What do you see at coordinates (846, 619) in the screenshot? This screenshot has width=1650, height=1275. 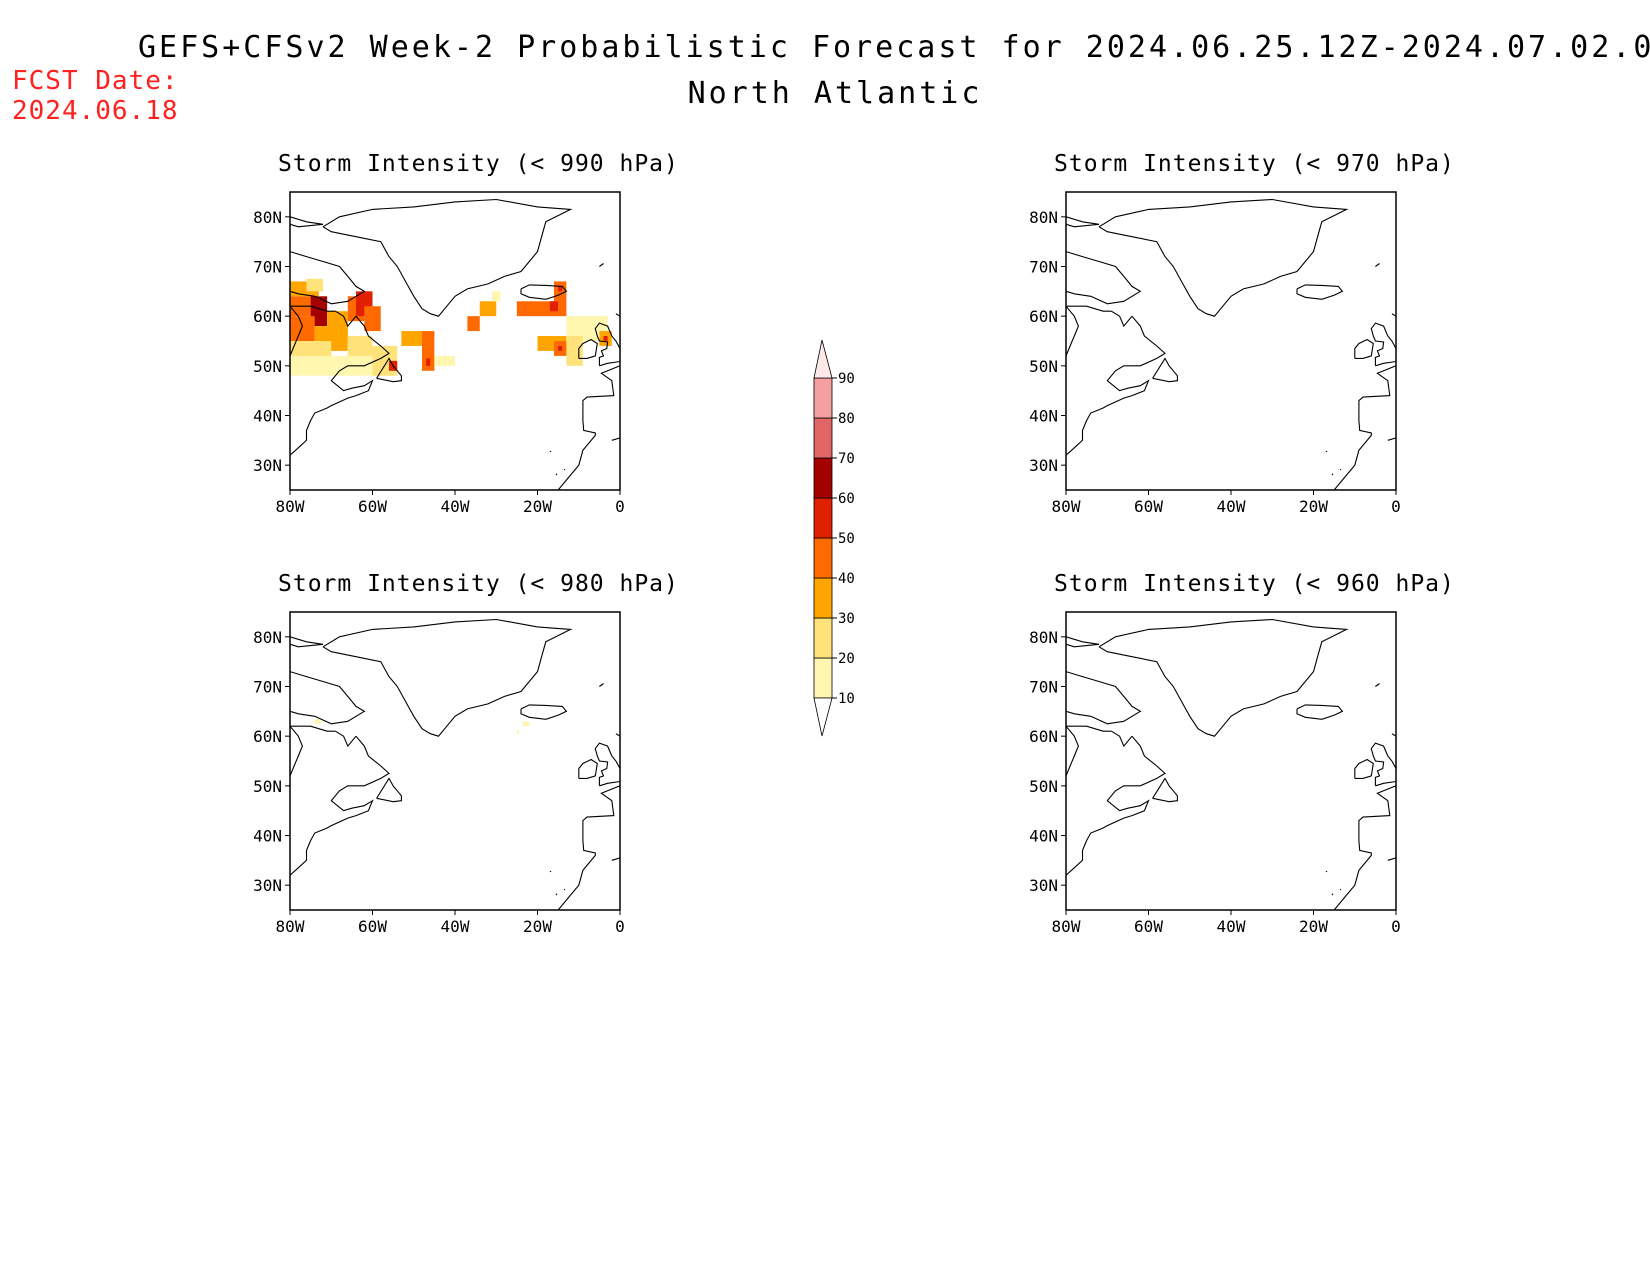 I see `colorbar-label: 30` at bounding box center [846, 619].